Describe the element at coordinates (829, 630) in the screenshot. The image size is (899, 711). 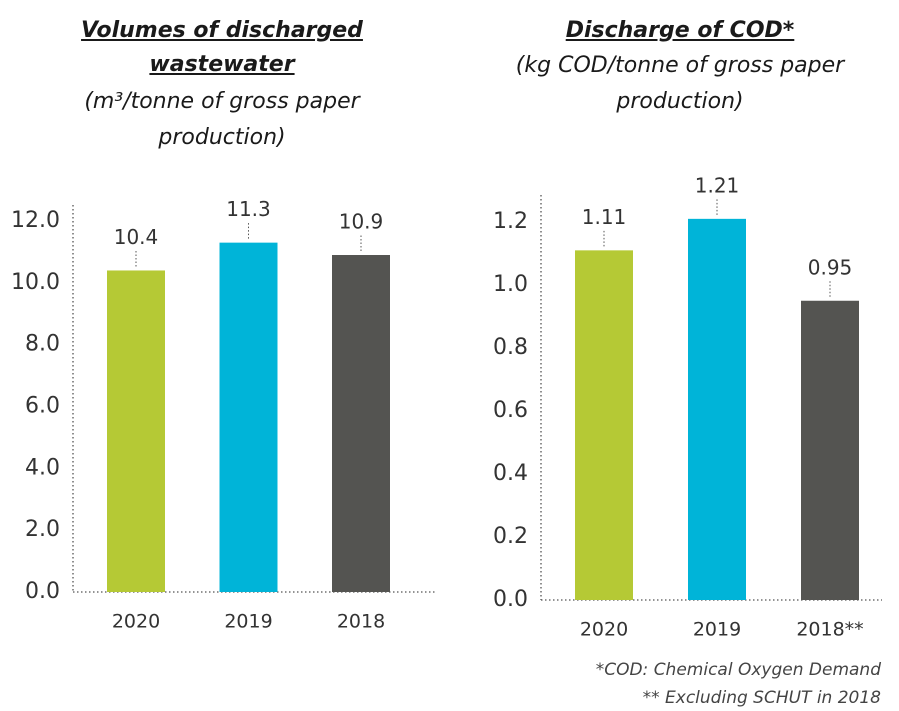
I see `x-tick-label: 2018**` at that location.